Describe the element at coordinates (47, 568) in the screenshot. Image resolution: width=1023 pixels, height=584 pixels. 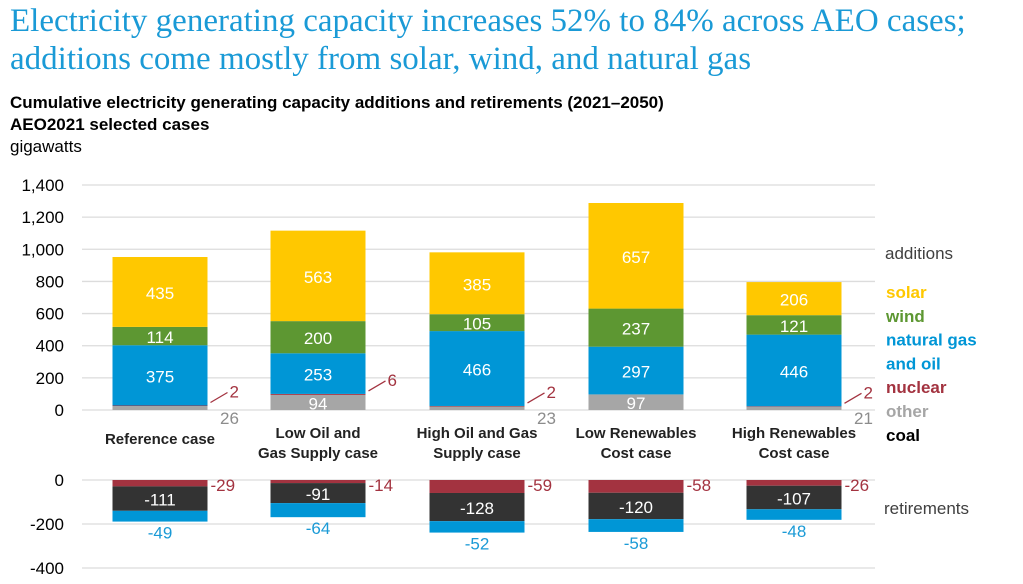
I see `y-tick-label: -400` at that location.